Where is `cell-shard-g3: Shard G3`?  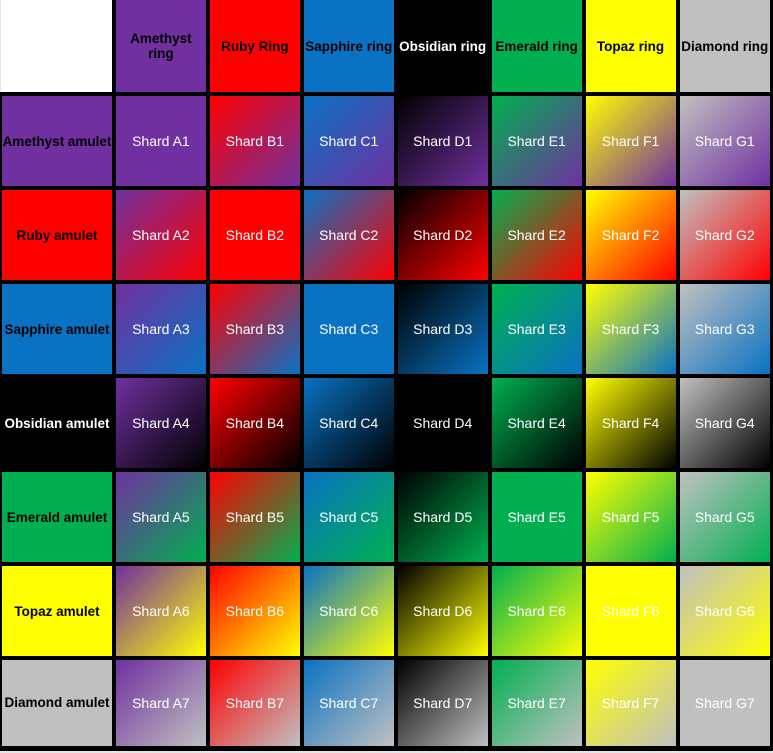 cell-shard-g3: Shard G3 is located at coordinates (724, 329).